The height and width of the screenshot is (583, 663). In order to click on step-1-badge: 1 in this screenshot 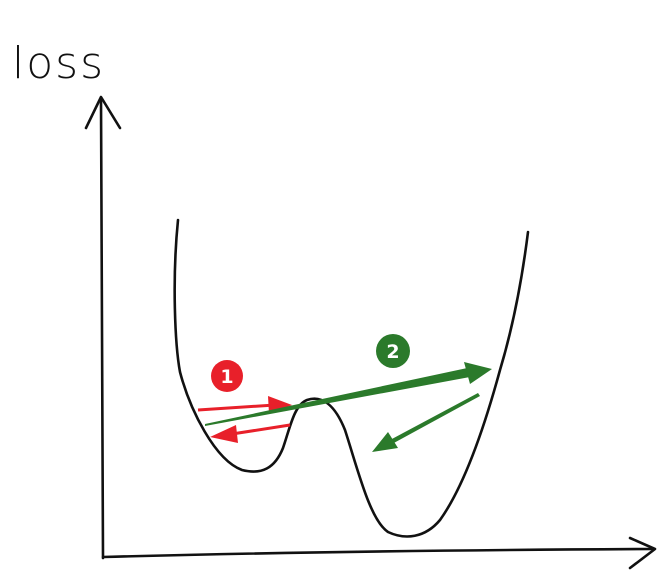, I will do `click(227, 376)`.